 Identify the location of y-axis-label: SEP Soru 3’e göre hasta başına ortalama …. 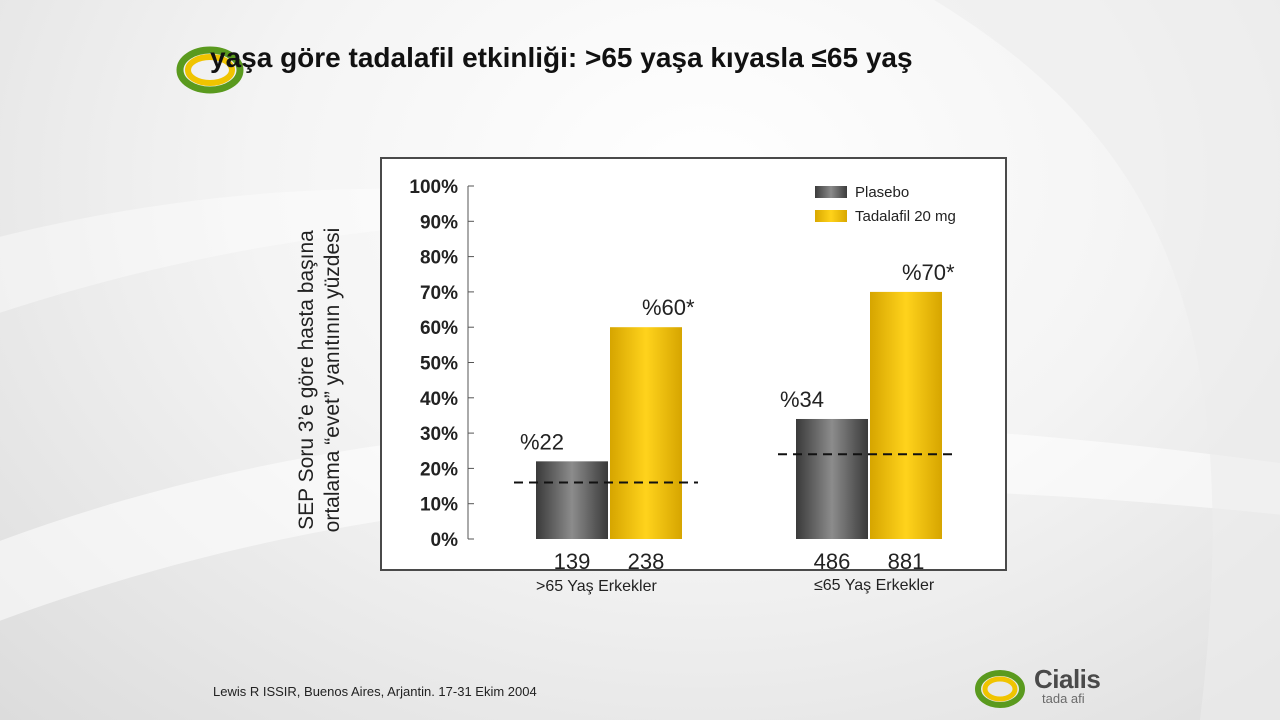
(320, 380).